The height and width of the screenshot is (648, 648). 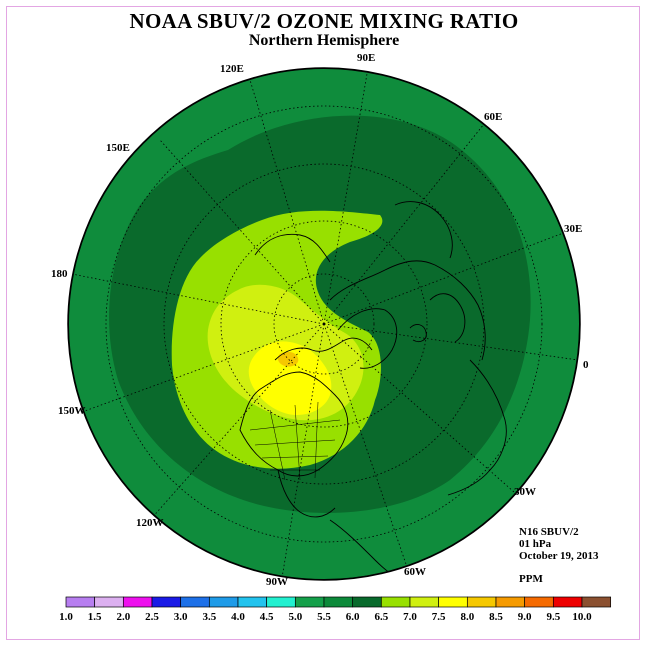 What do you see at coordinates (238, 617) in the screenshot?
I see `colorbar-tick-label: 4.0` at bounding box center [238, 617].